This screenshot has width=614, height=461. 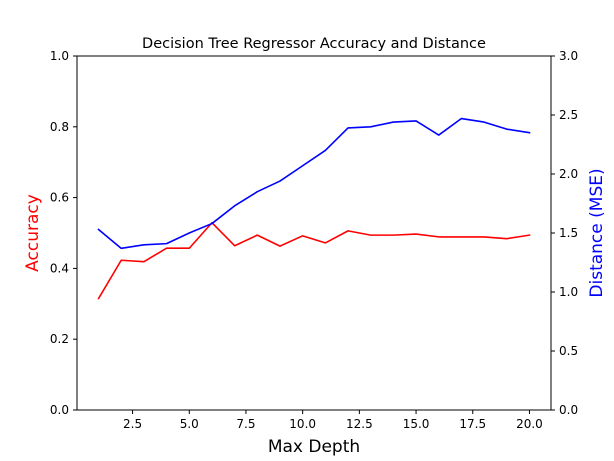 What do you see at coordinates (568, 351) in the screenshot?
I see `right-y-tick-label: 0.5` at bounding box center [568, 351].